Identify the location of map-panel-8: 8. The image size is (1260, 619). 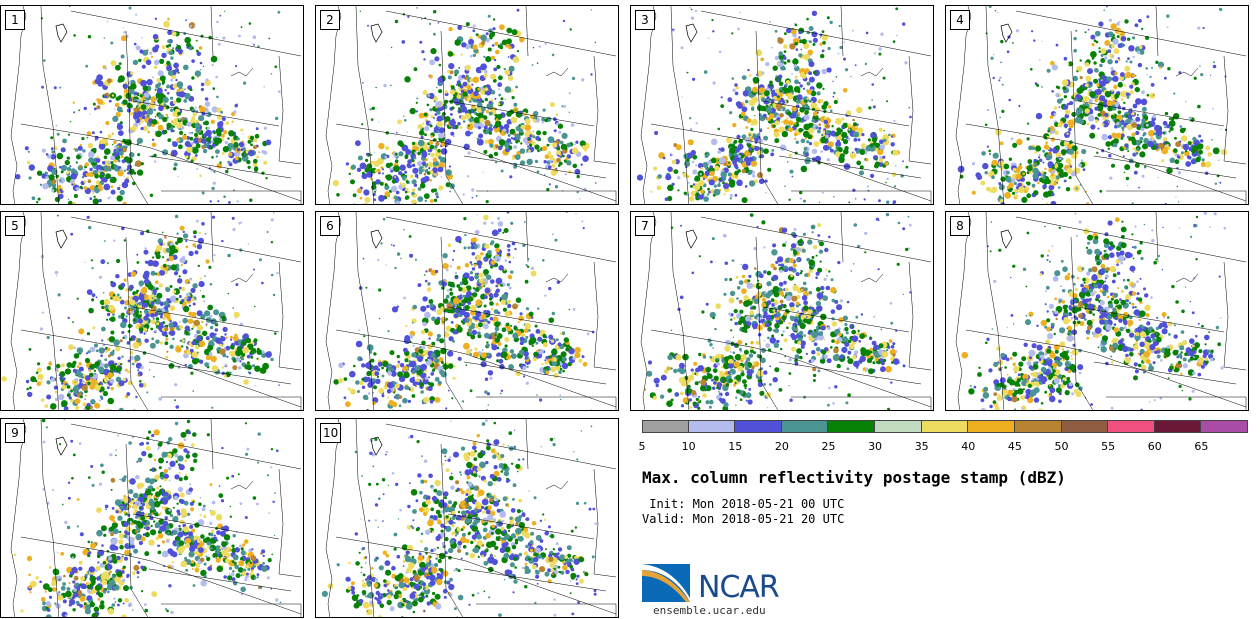
(1097, 311).